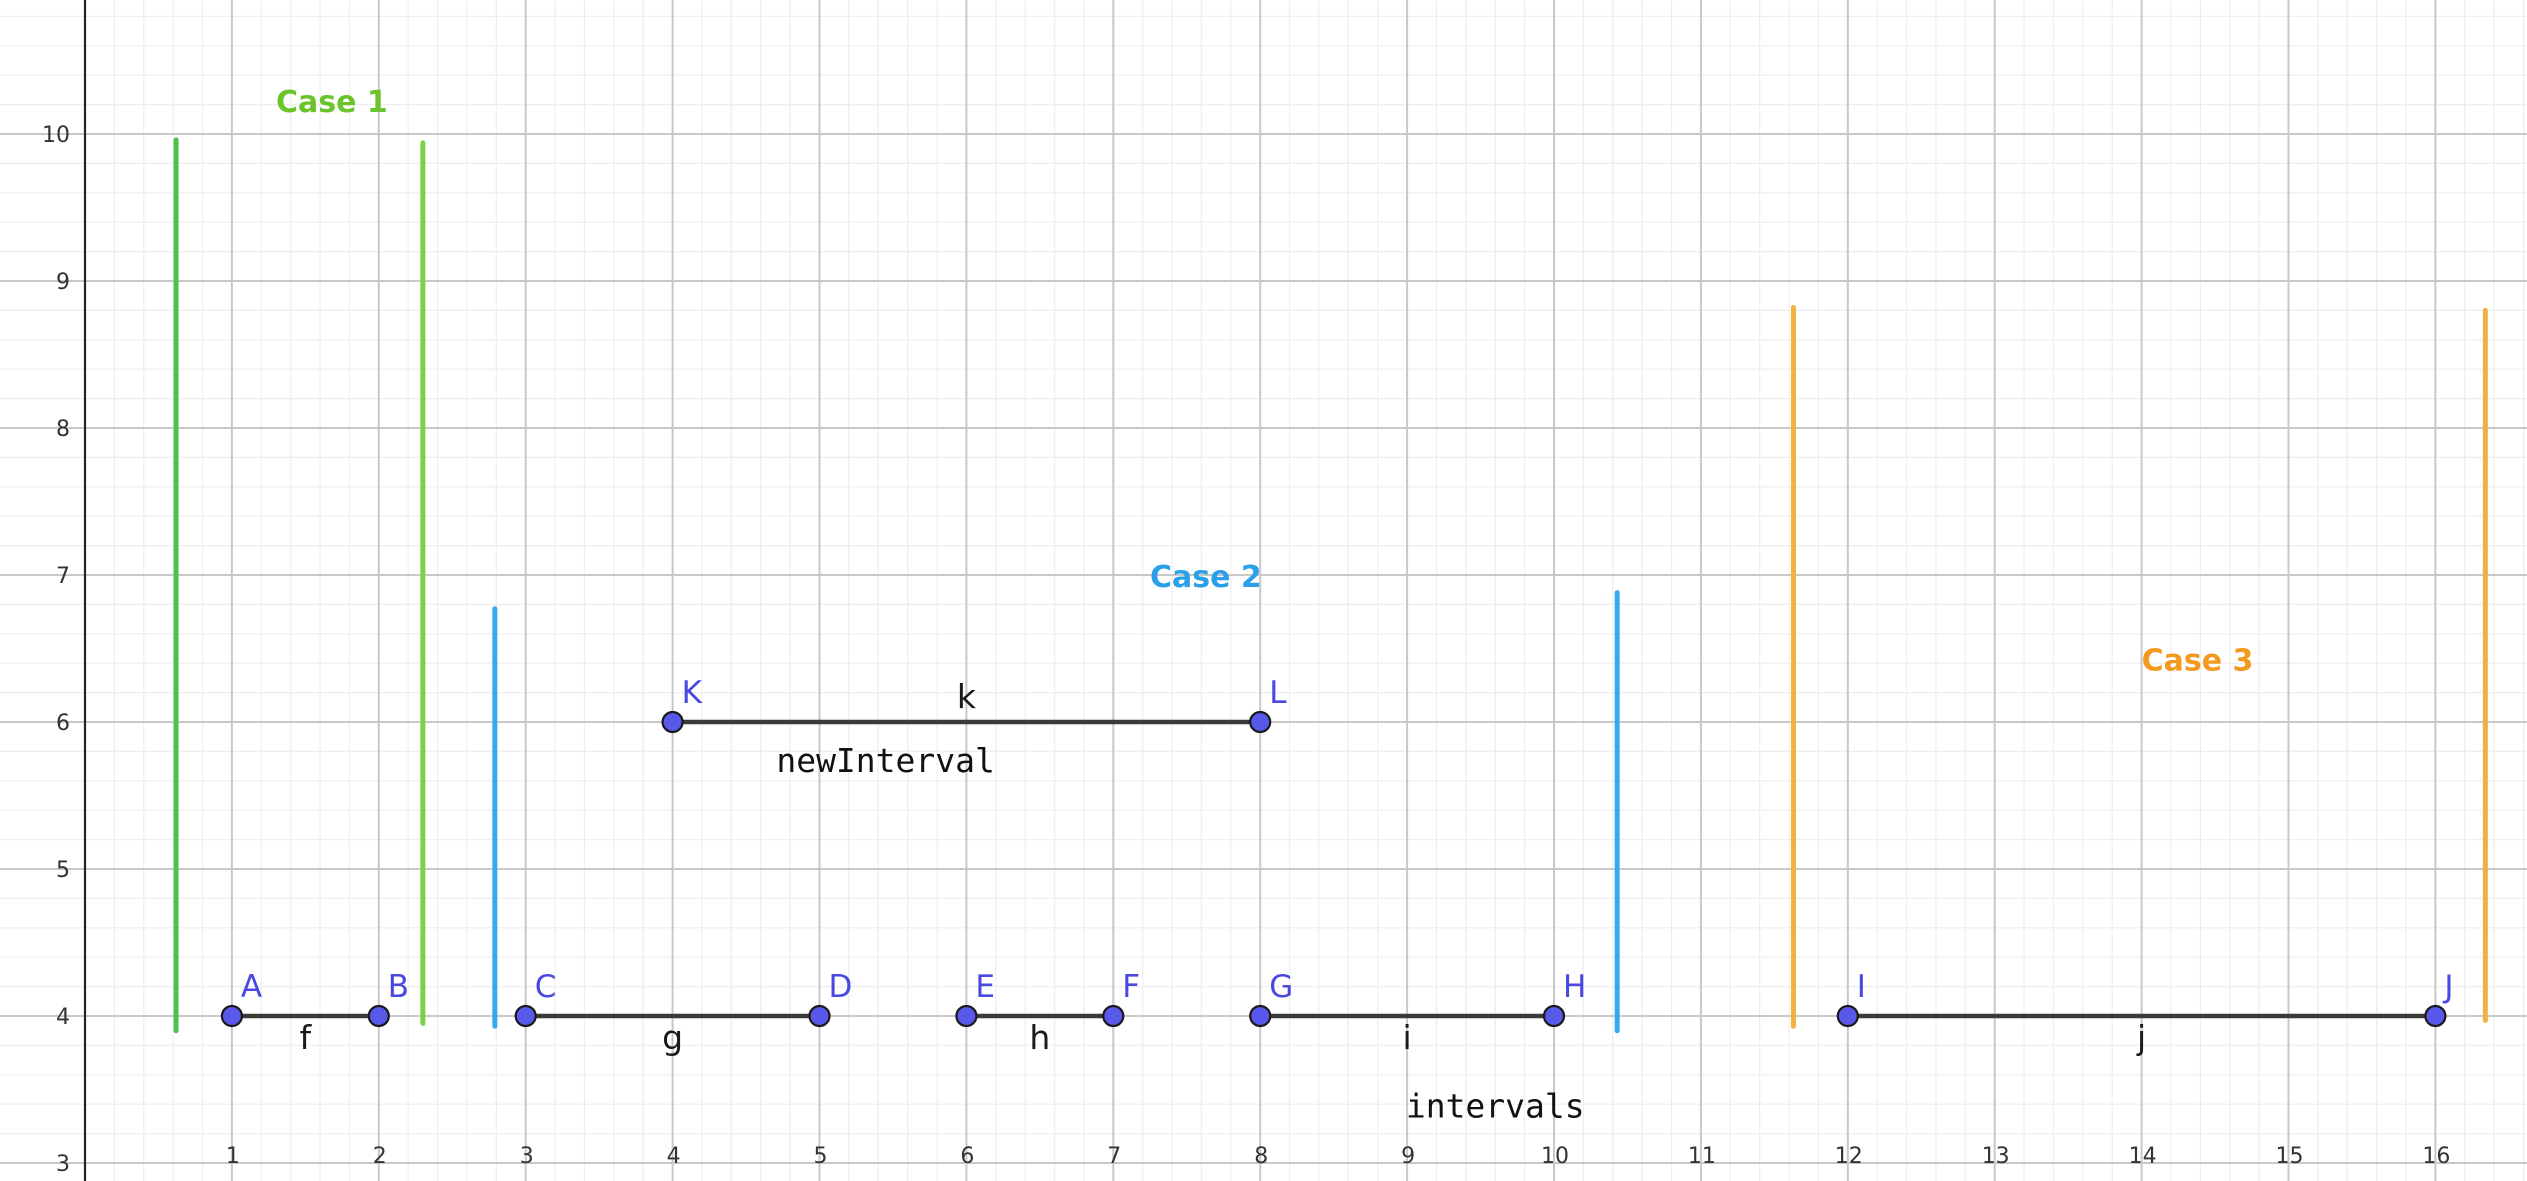 This screenshot has height=1181, width=2527. Describe the element at coordinates (985, 987) in the screenshot. I see `point-label-E: E` at that location.